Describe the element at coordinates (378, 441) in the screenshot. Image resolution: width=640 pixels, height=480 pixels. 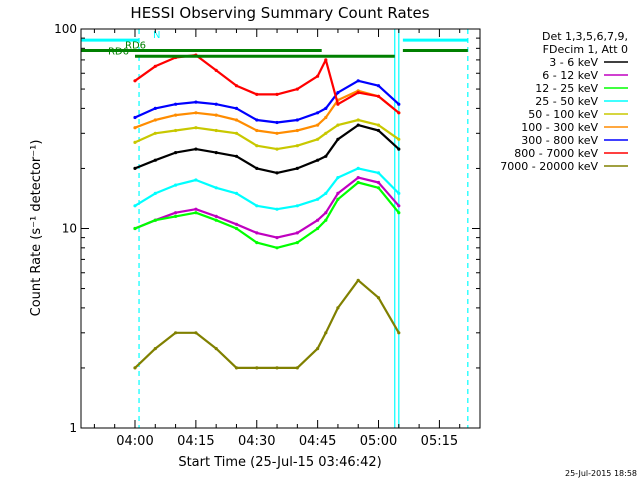
I see `x-tick-label: 05:00` at that location.